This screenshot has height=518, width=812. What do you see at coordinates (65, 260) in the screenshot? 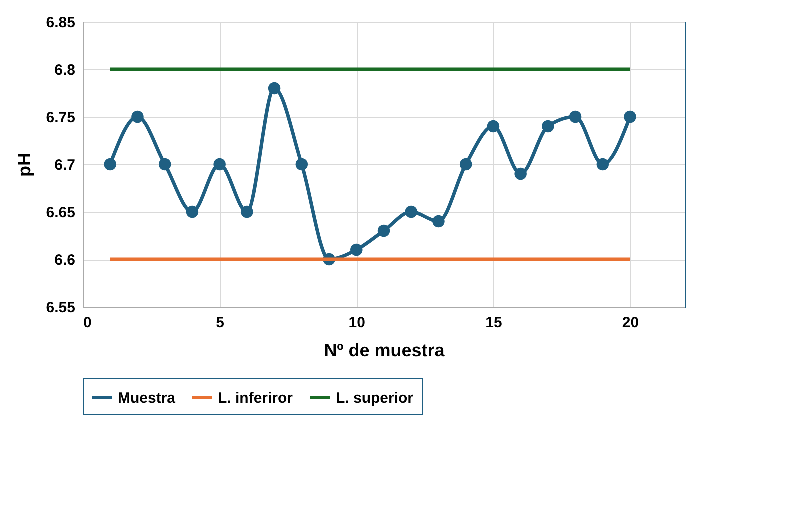
I see `y-tick-label: 6.6` at bounding box center [65, 260].